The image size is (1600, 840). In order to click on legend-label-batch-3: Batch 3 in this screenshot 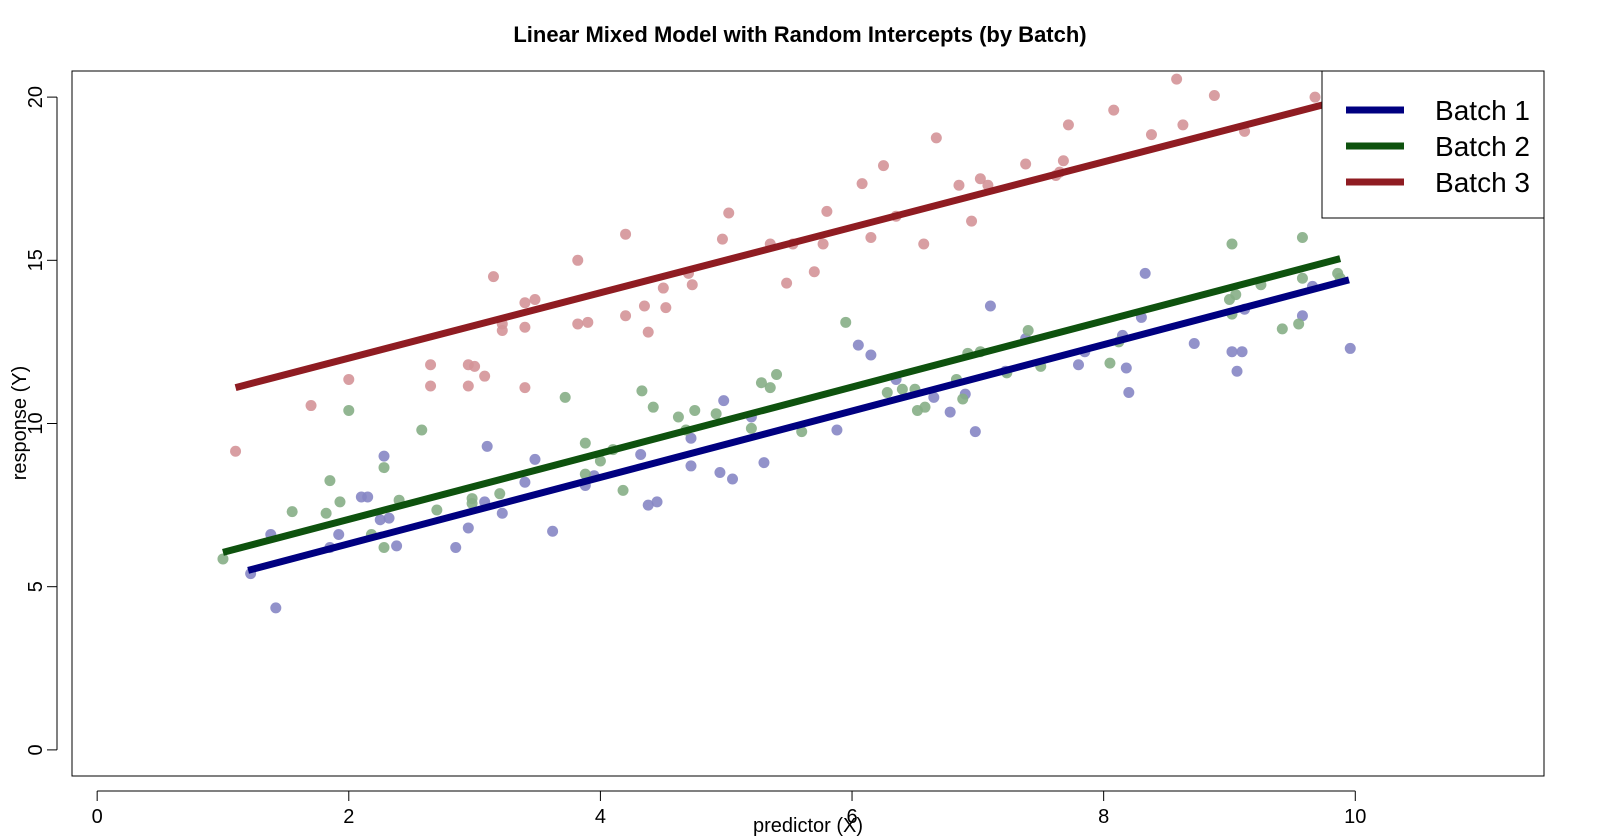, I will do `click(1482, 182)`.